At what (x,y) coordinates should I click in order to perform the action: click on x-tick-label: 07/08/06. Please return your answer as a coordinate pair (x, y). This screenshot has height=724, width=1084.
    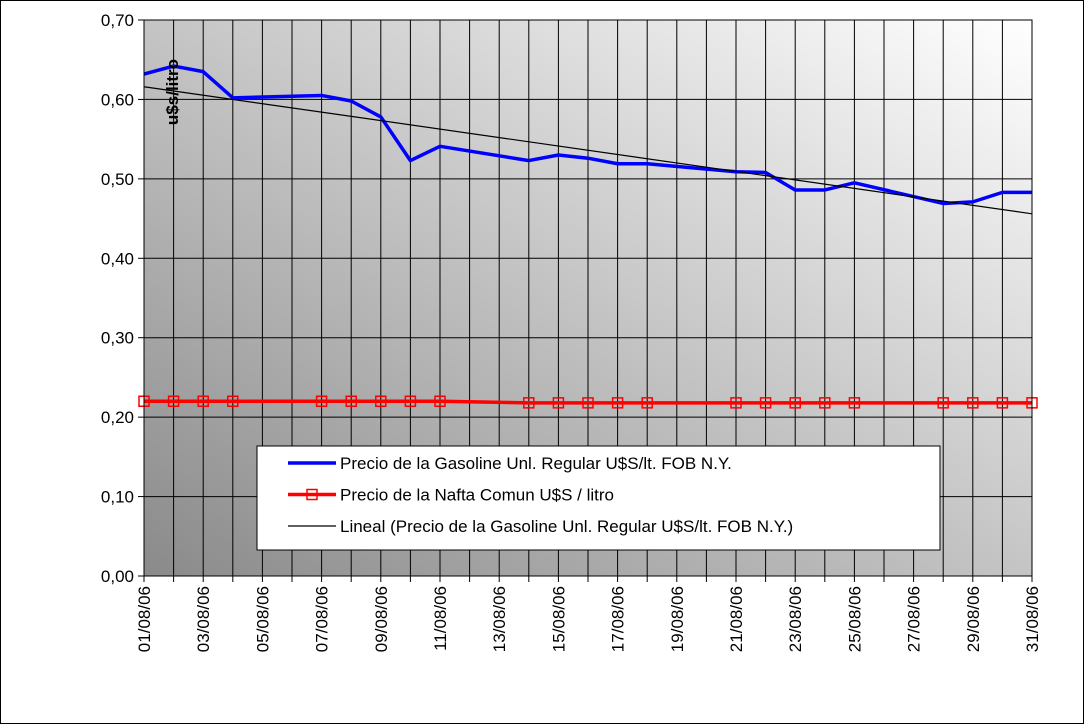
    Looking at the image, I should click on (322, 619).